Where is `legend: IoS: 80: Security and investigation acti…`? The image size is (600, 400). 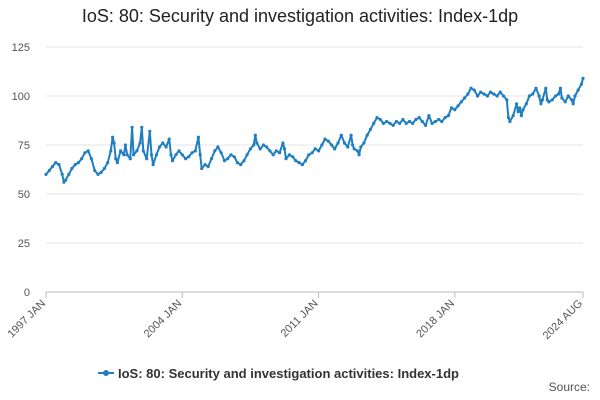 legend: IoS: 80: Security and investigation acti… is located at coordinates (278, 373).